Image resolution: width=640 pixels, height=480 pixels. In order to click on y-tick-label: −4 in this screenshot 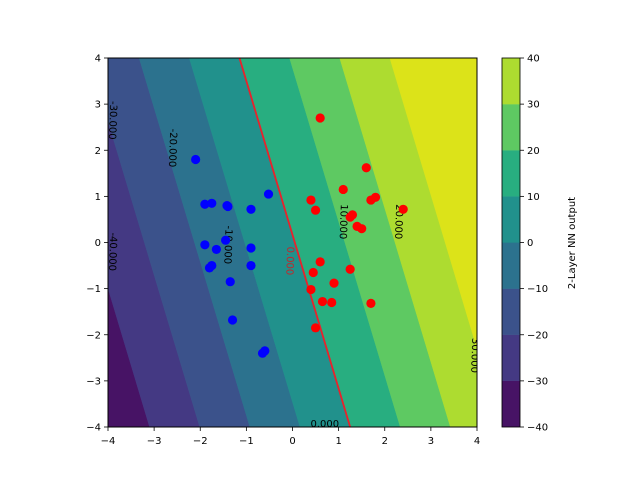, I will do `click(93, 428)`.